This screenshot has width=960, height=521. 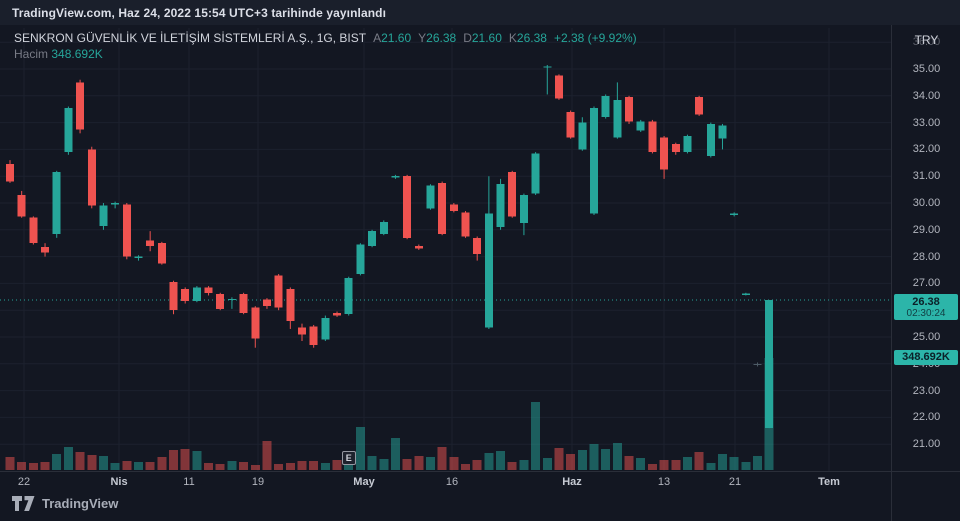 I want to click on volume-value: 348.692K, so click(x=77, y=54).